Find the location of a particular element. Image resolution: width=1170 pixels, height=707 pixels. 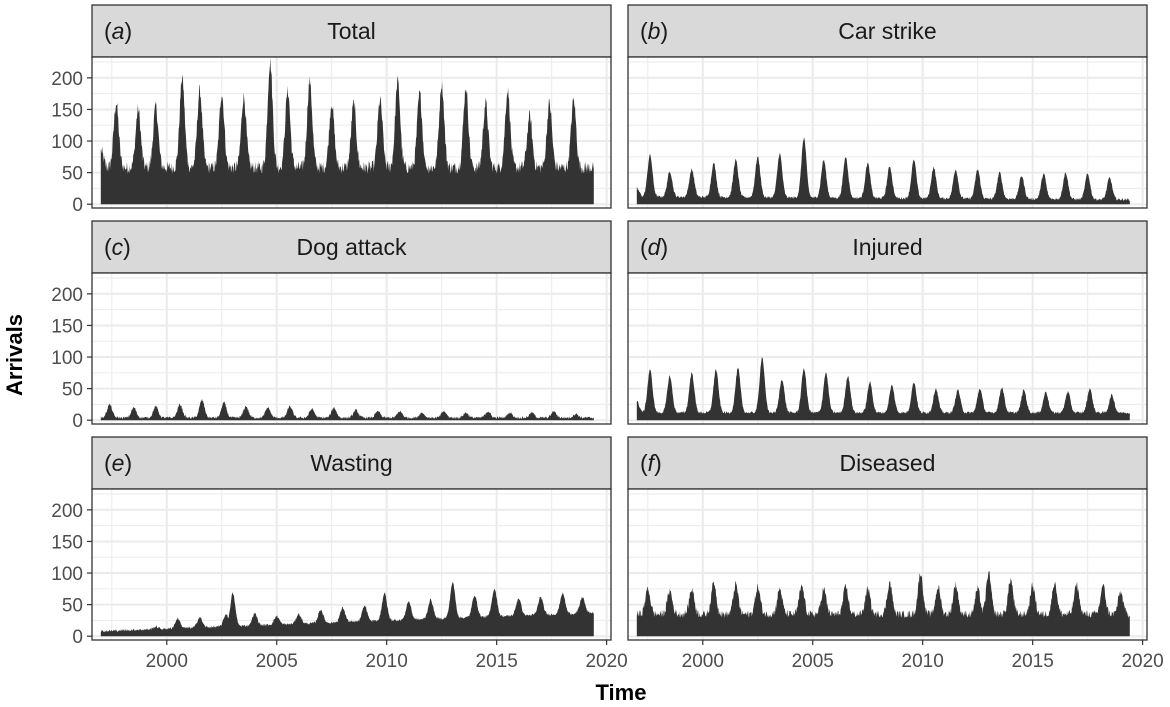

plot-bg-c is located at coordinates (351, 348).